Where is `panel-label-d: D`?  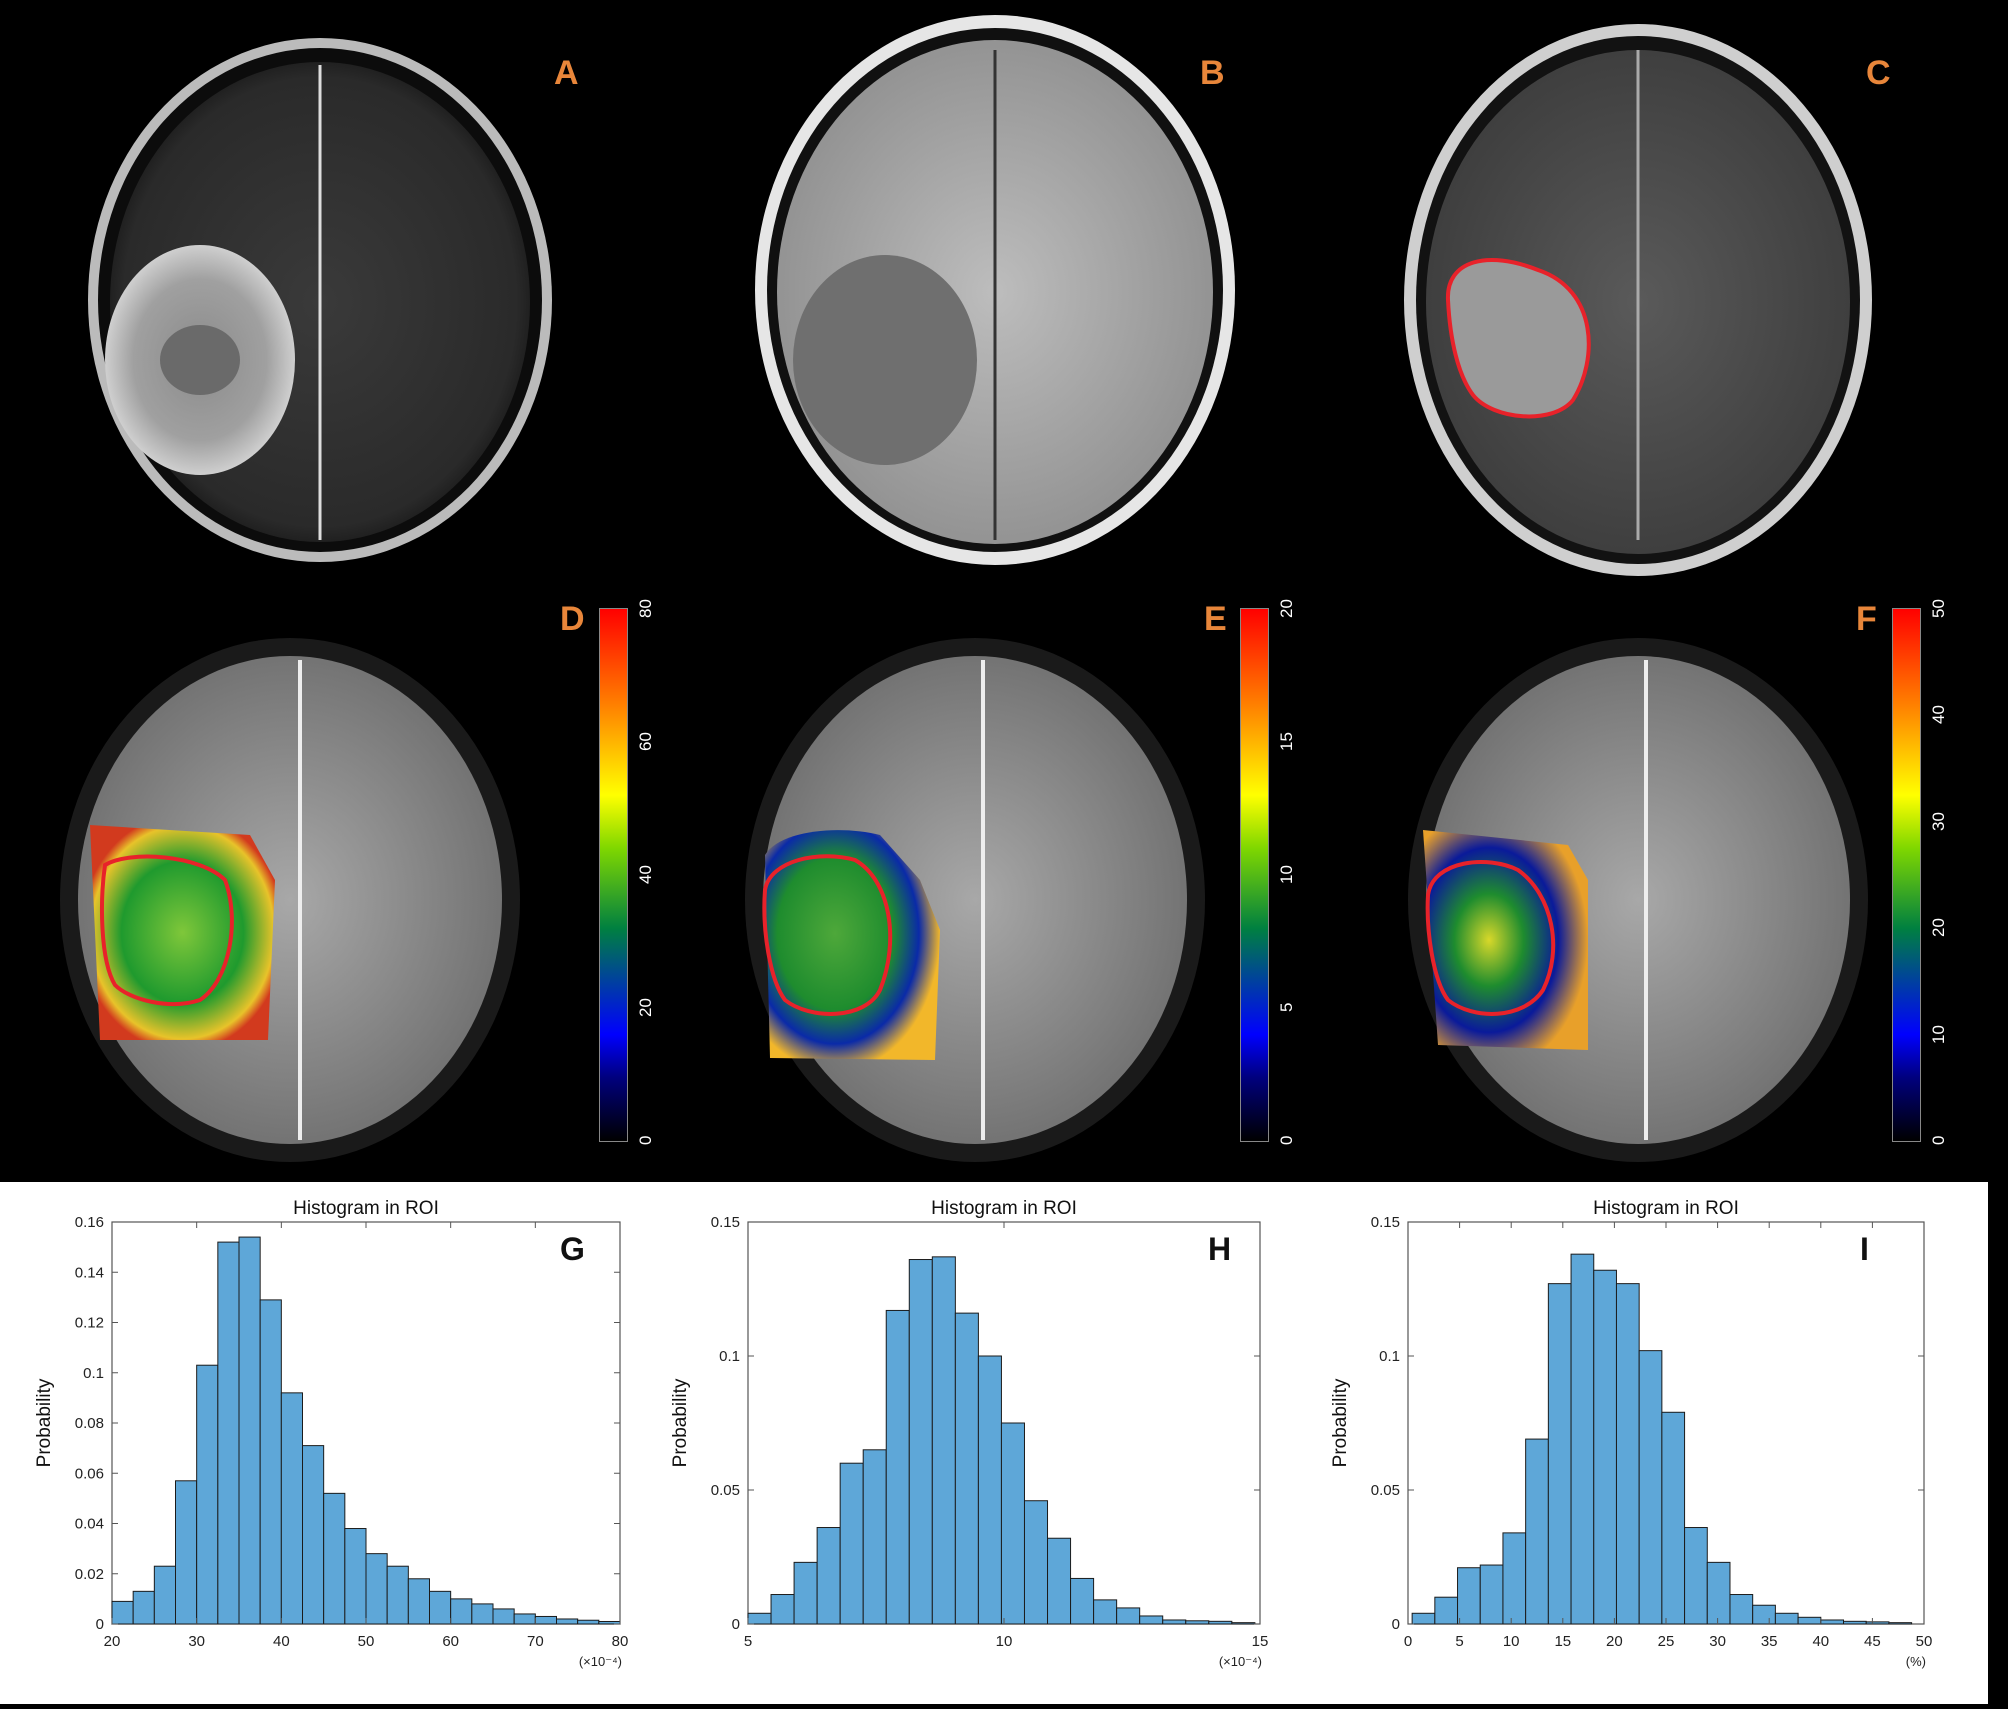 panel-label-d: D is located at coordinates (572, 619).